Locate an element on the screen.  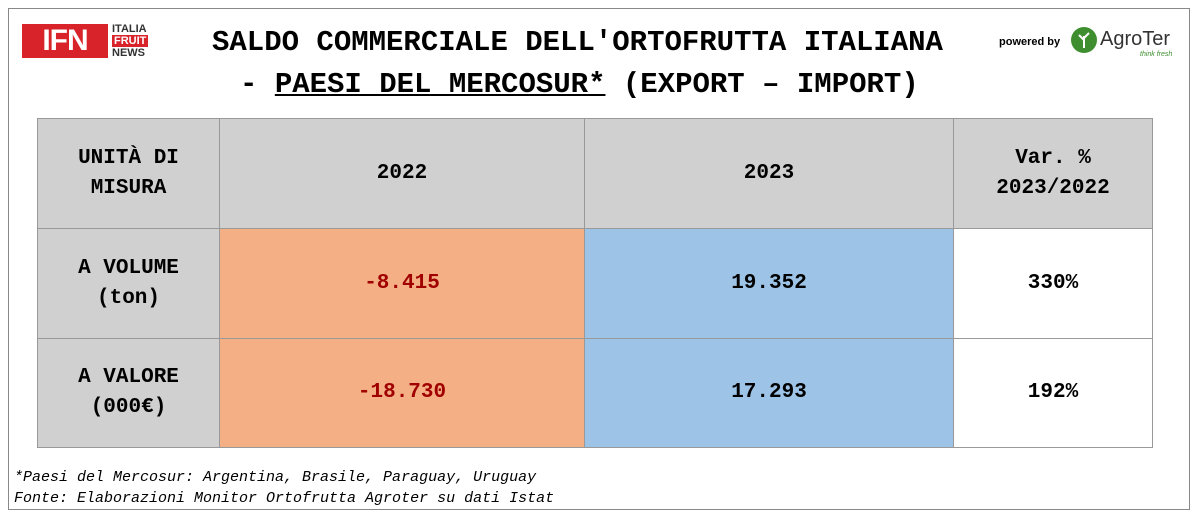
header-cell: UNITÀ DI MISURA is located at coordinates (128, 173).